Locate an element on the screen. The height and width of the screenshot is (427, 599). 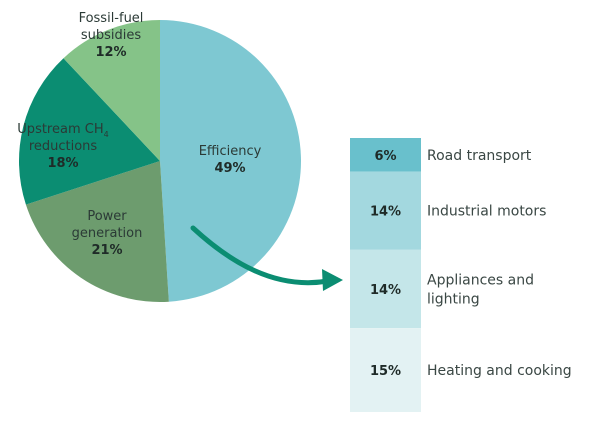
bar-value-road-transport: 6% is located at coordinates (385, 156).